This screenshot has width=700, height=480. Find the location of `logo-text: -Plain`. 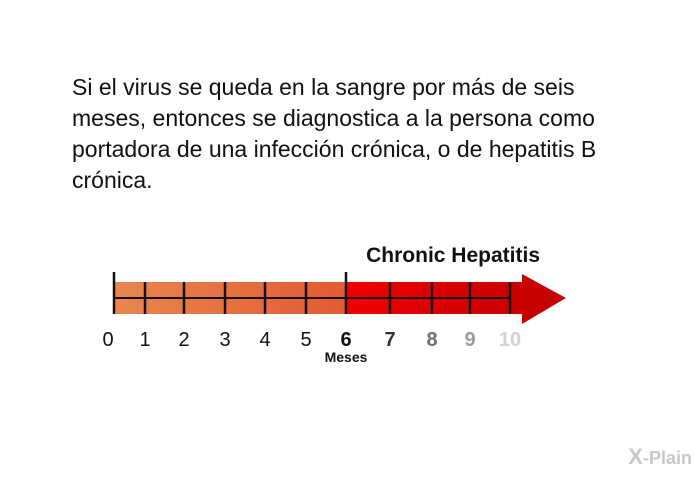

logo-text: -Plain is located at coordinates (667, 458).